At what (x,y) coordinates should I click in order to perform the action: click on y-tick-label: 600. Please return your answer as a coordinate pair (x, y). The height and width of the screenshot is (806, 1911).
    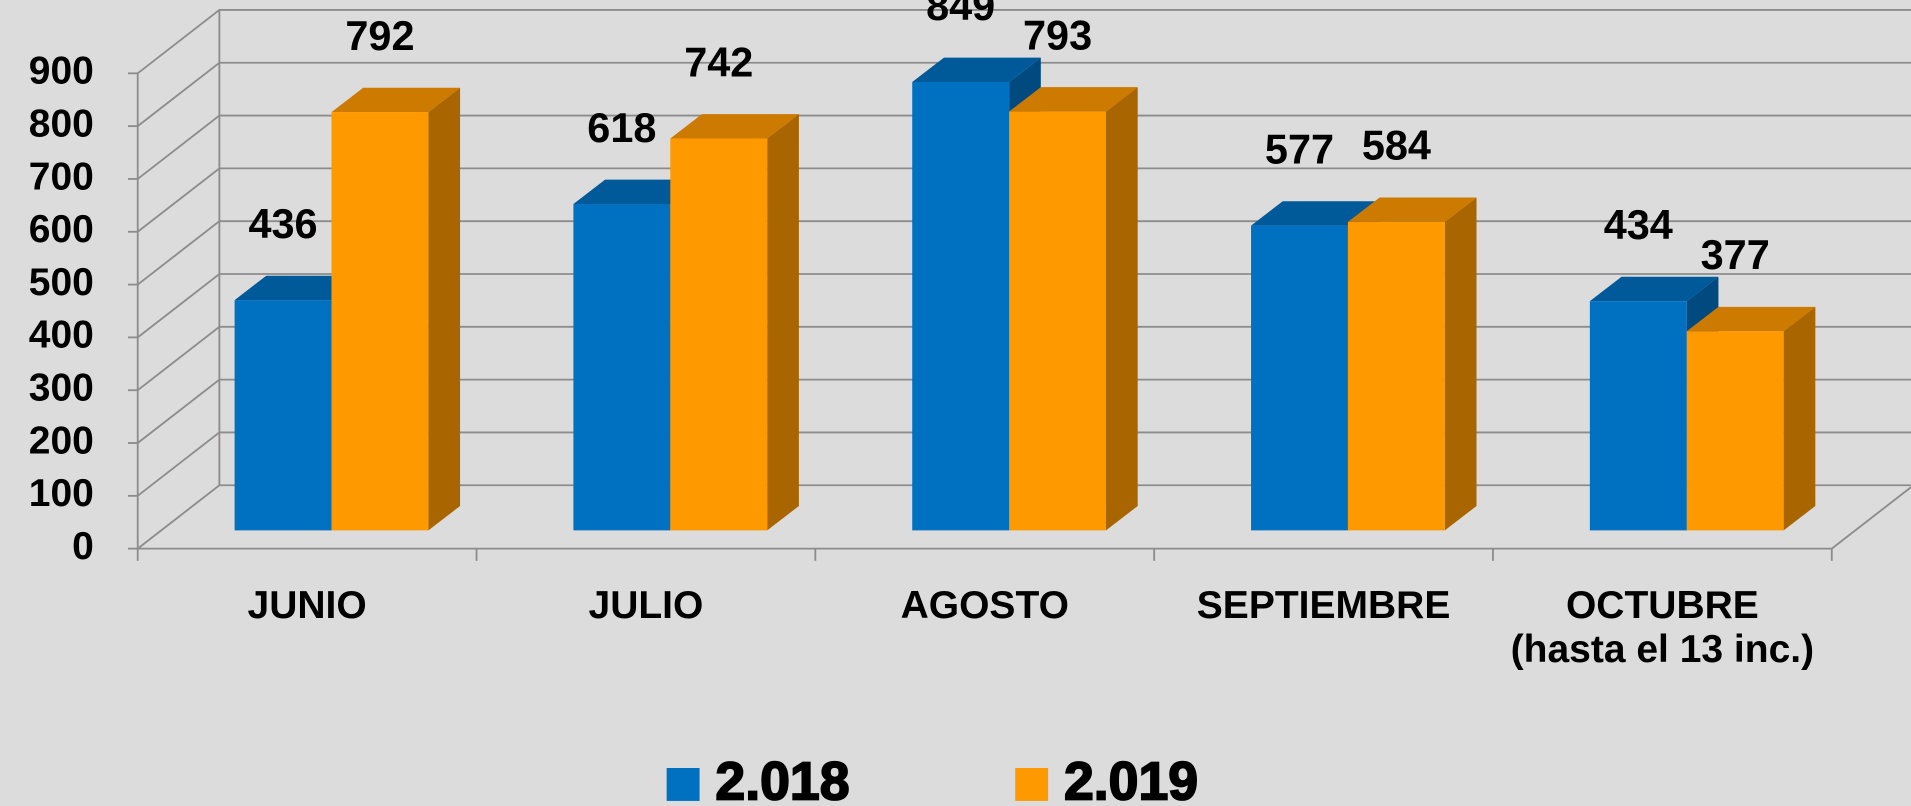
    Looking at the image, I should click on (61, 229).